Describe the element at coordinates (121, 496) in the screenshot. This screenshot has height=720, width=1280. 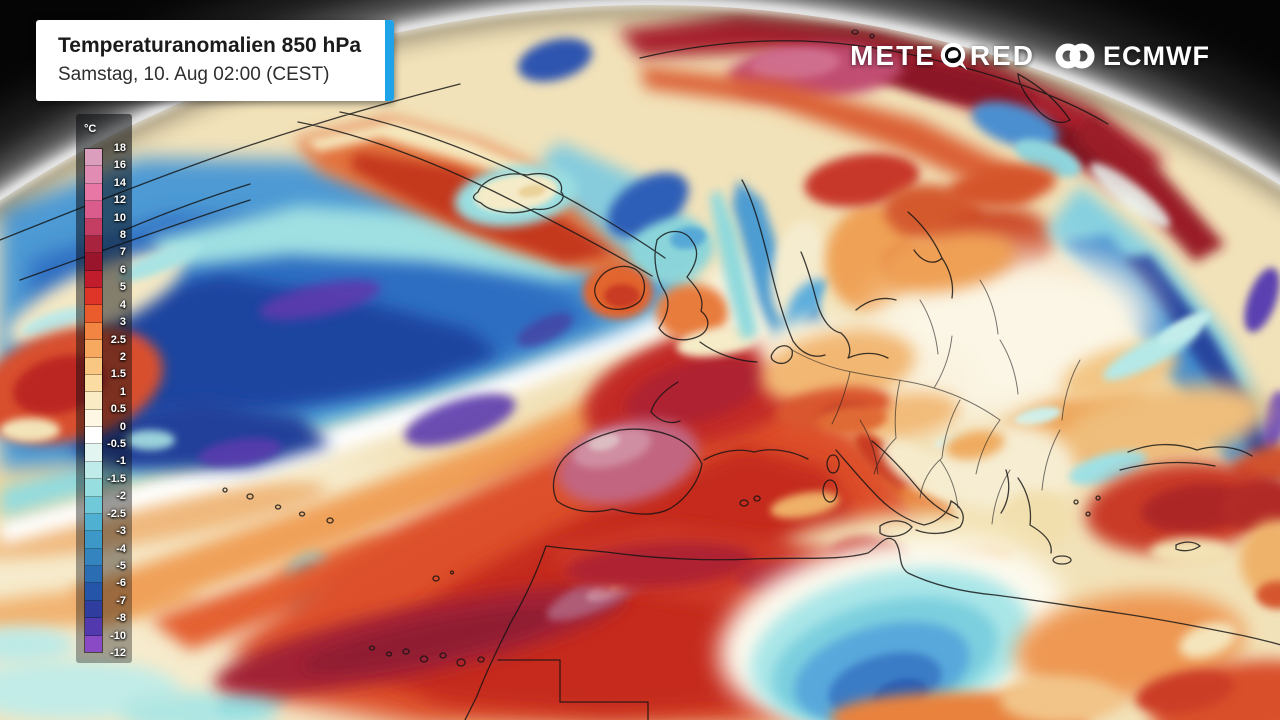
I see `legend-tick-label: -2` at that location.